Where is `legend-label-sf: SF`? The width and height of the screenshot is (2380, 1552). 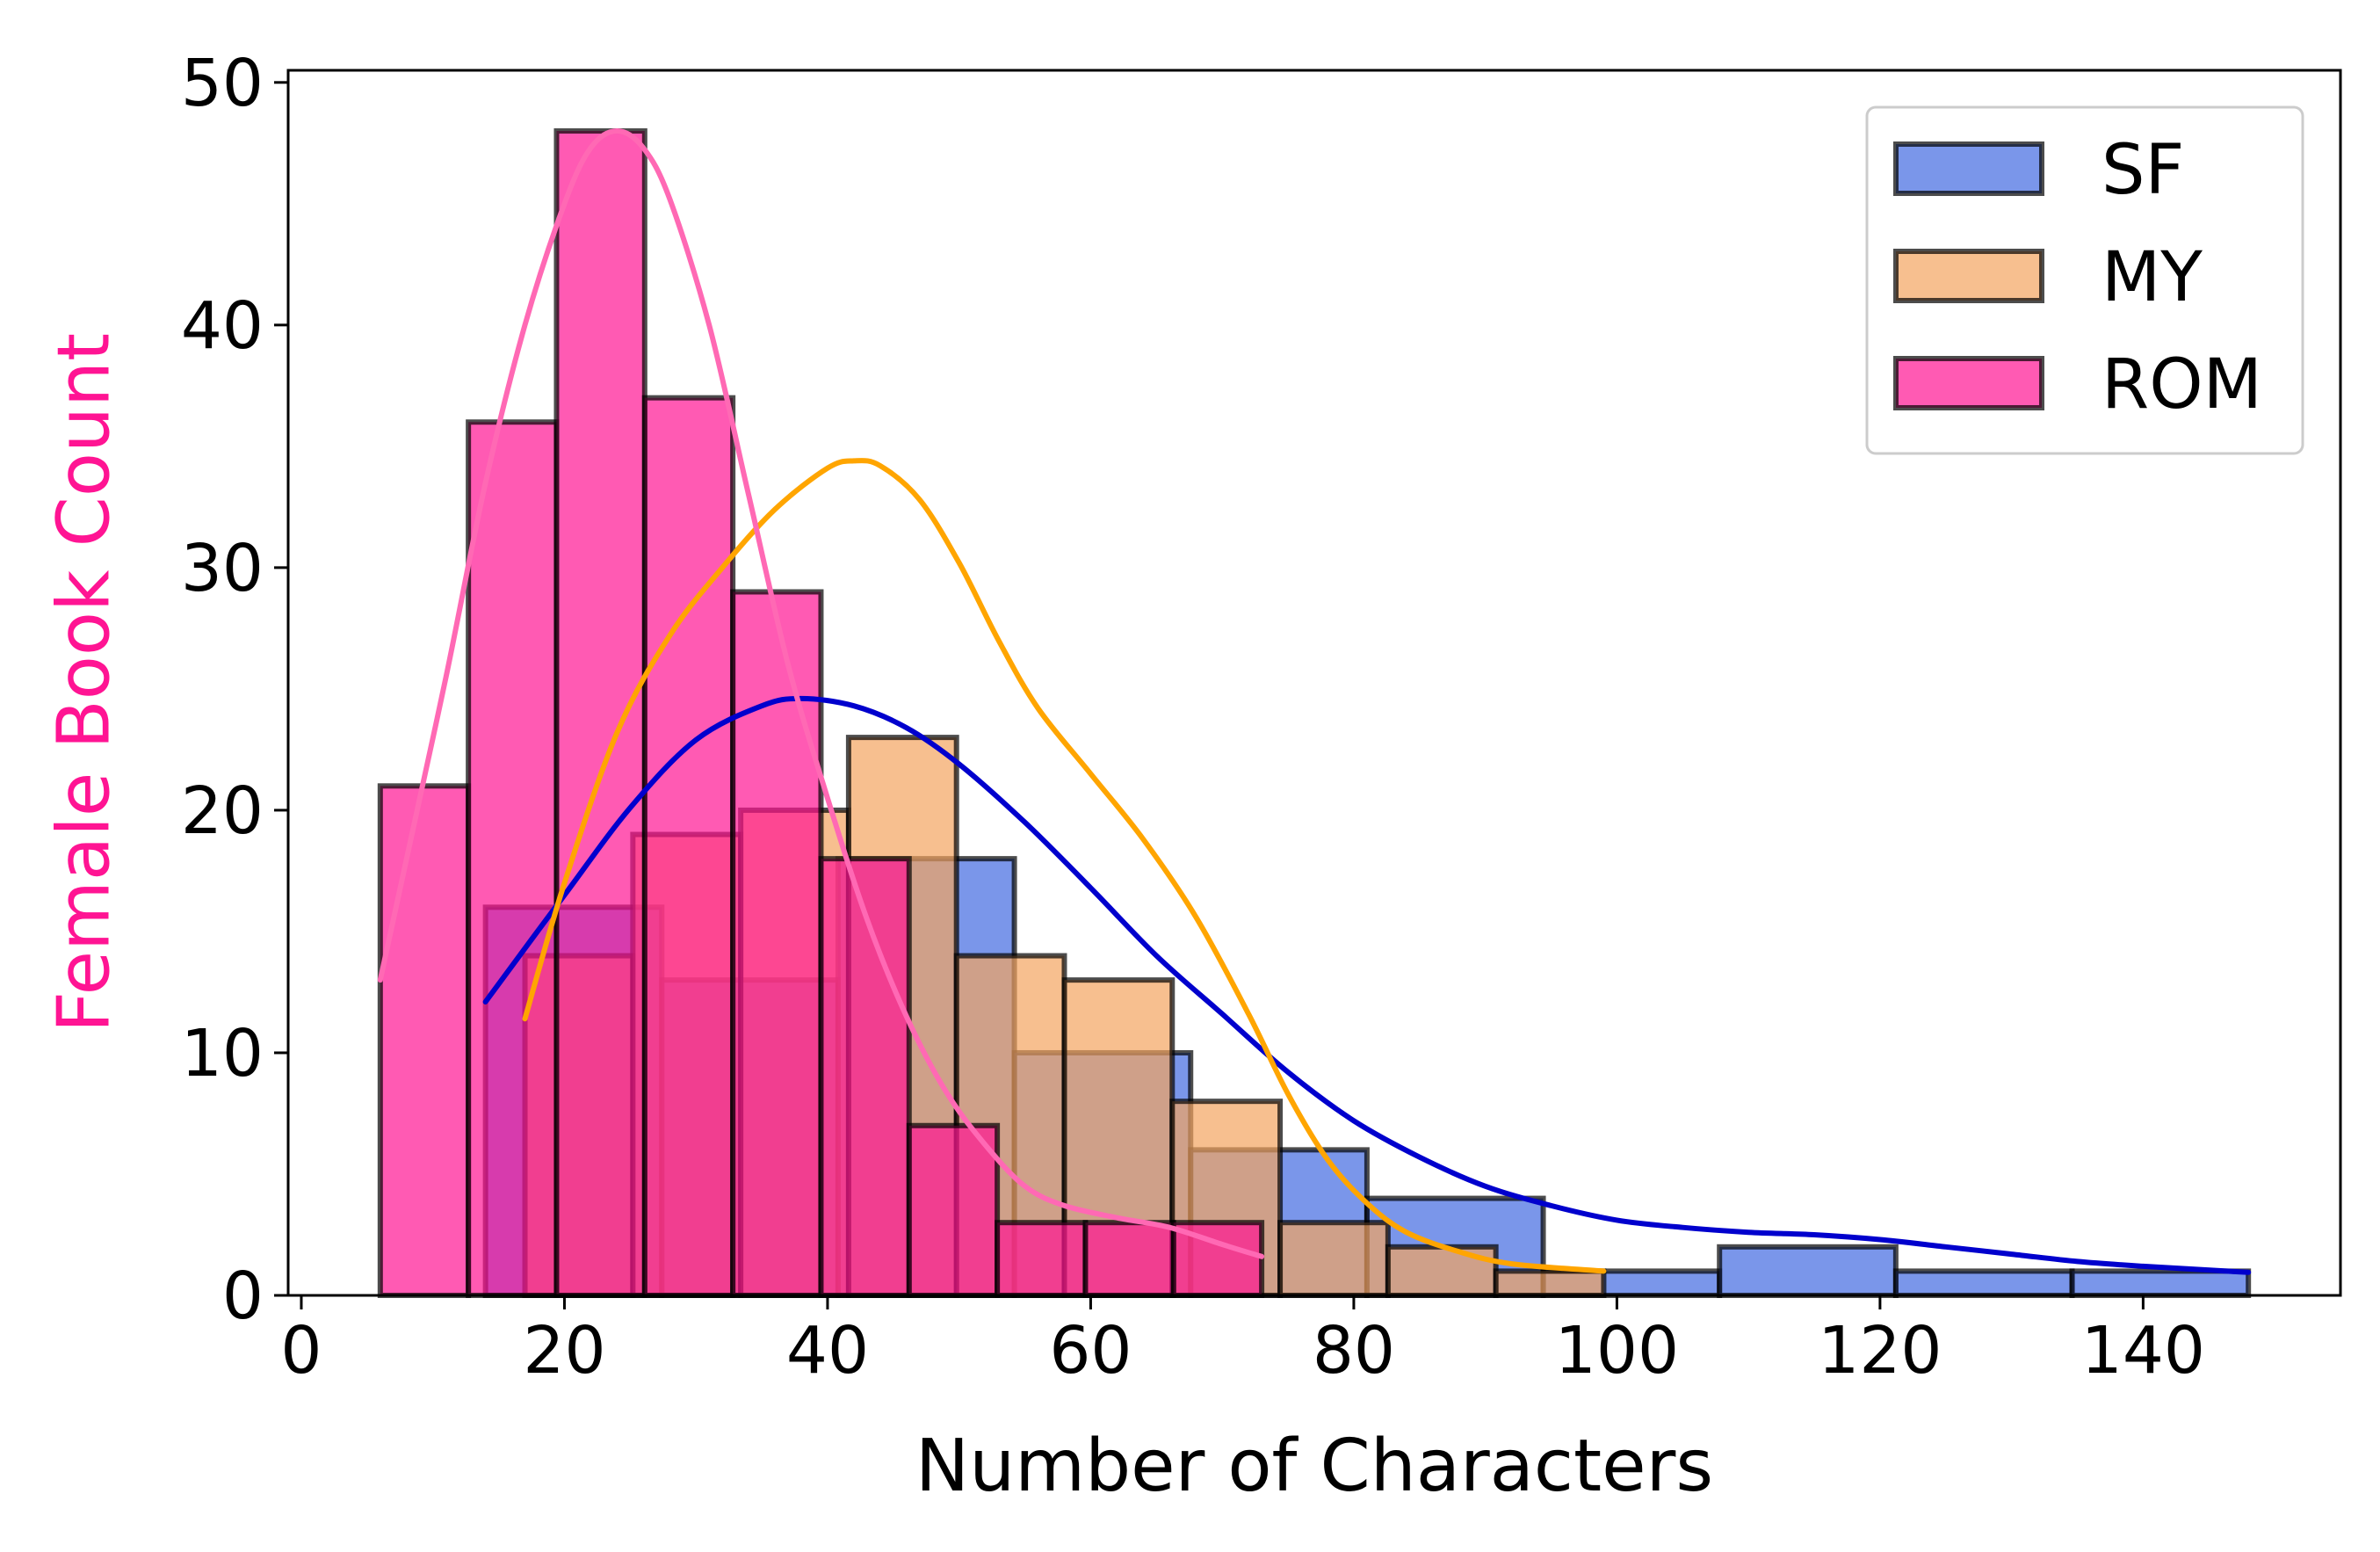 legend-label-sf: SF is located at coordinates (2142, 170).